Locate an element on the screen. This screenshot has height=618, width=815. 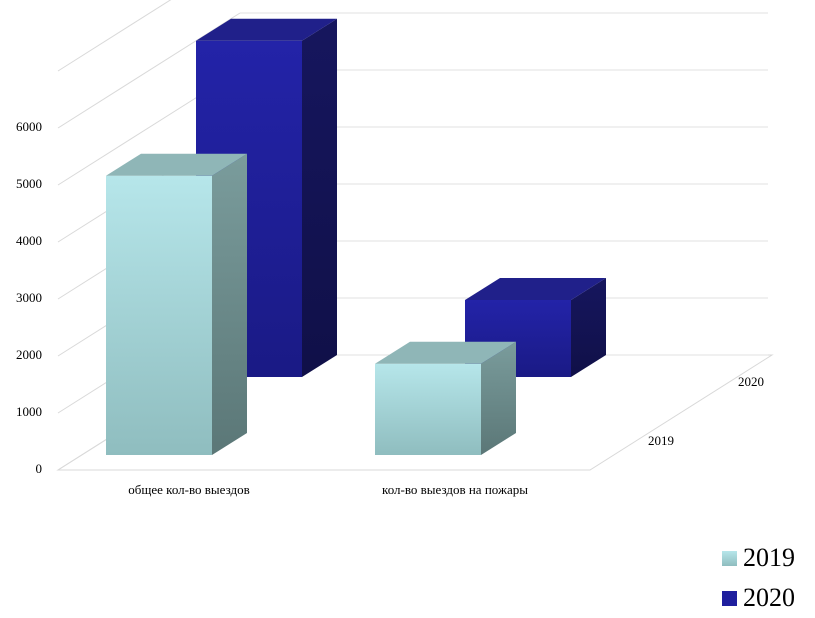
depth-axis-labels: 2019 2020 is located at coordinates (706, 411).